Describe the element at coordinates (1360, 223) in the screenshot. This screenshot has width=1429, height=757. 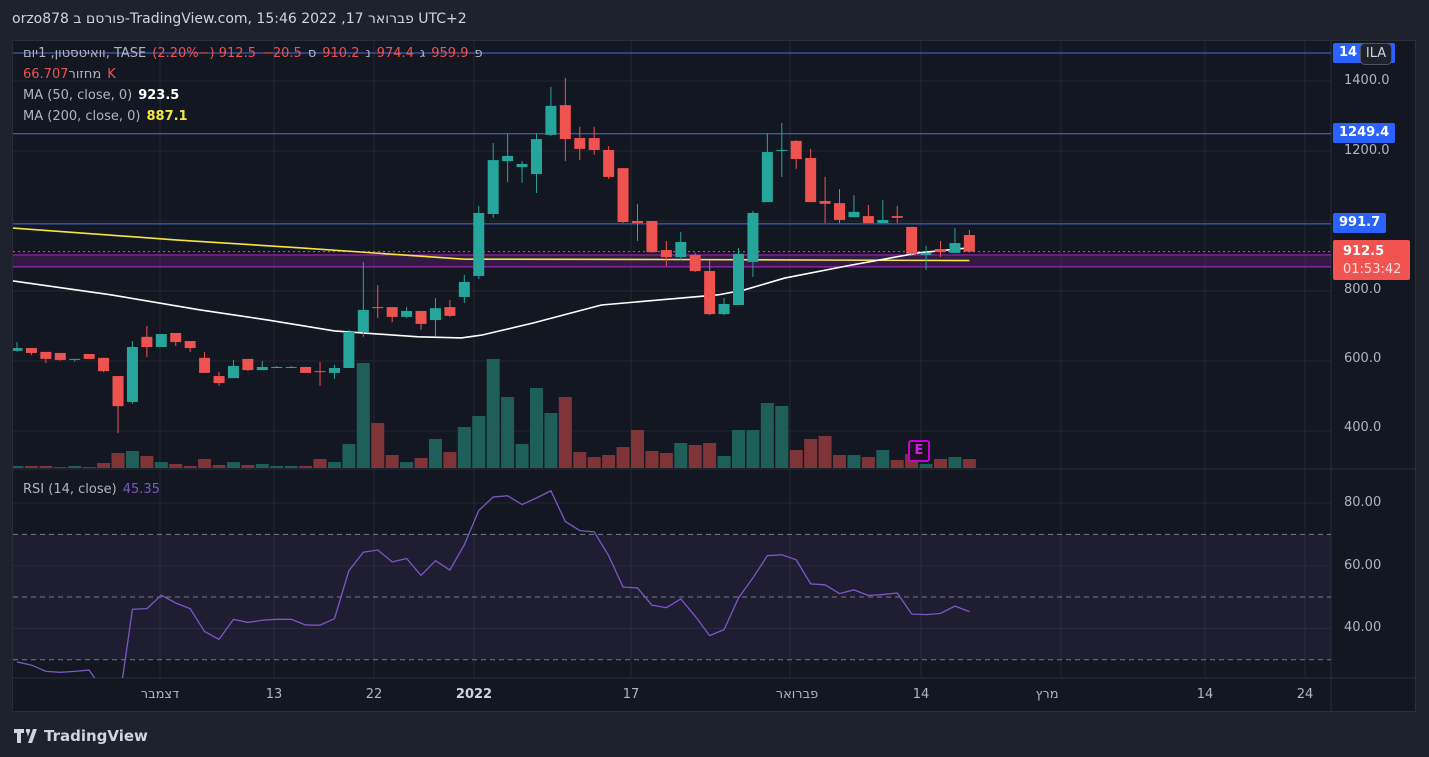
I see `hline-price-tag: 991.7` at that location.